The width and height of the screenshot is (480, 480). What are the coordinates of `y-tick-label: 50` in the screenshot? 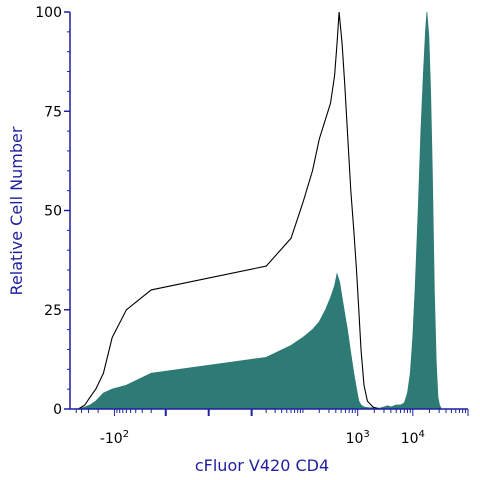 It's located at (53, 212).